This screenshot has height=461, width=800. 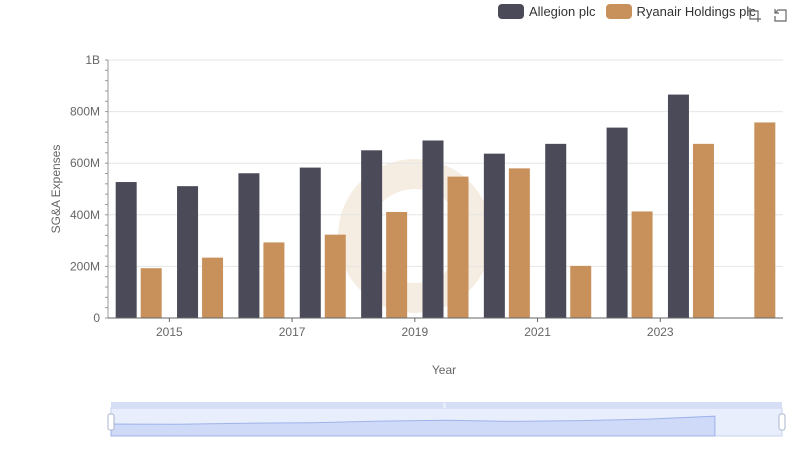 What do you see at coordinates (562, 11) in the screenshot?
I see `legend-label-allegion: Allegion plc` at bounding box center [562, 11].